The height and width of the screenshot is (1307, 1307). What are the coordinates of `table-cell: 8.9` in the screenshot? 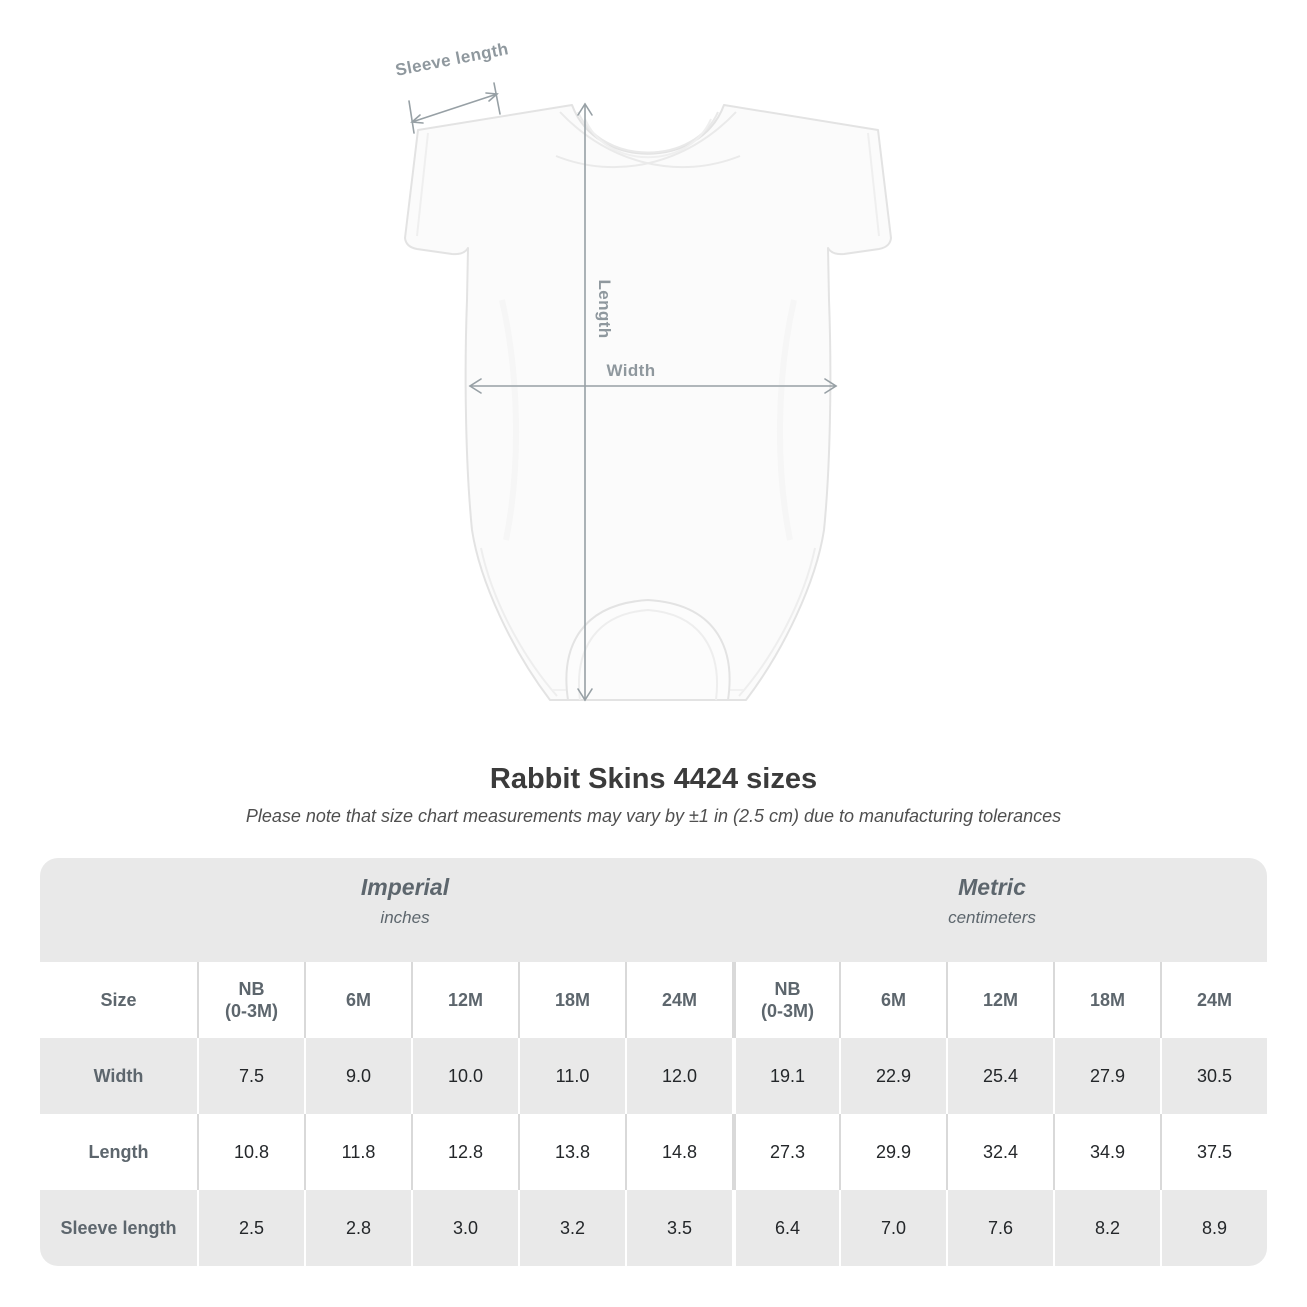 It's located at (1213, 1228).